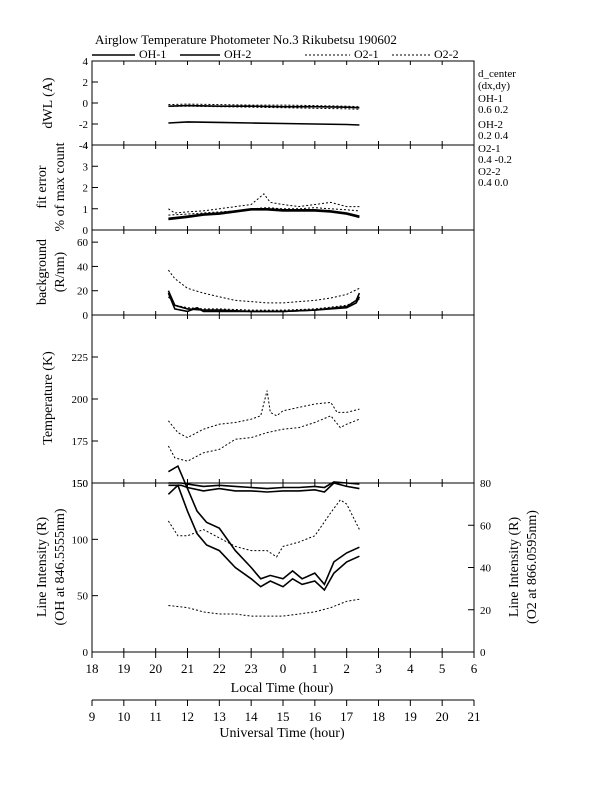  I want to click on ytick-label-fit: 1, so click(86, 210).